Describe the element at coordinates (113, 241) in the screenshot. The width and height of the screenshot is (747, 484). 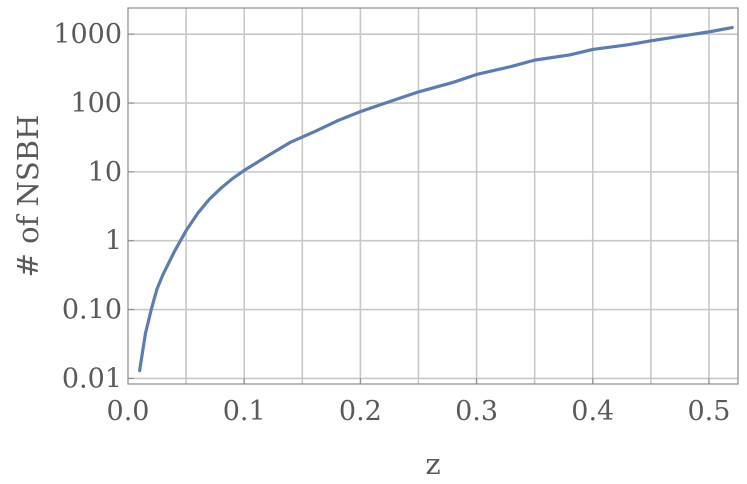
I see `y-tick-label: 1` at that location.